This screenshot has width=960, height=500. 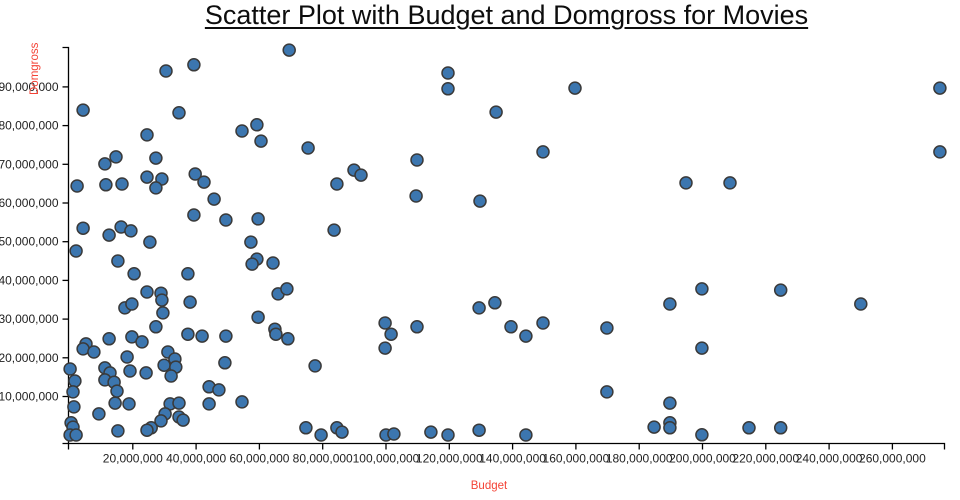 What do you see at coordinates (196, 459) in the screenshot?
I see `x-tick-label: 40,000,000` at bounding box center [196, 459].